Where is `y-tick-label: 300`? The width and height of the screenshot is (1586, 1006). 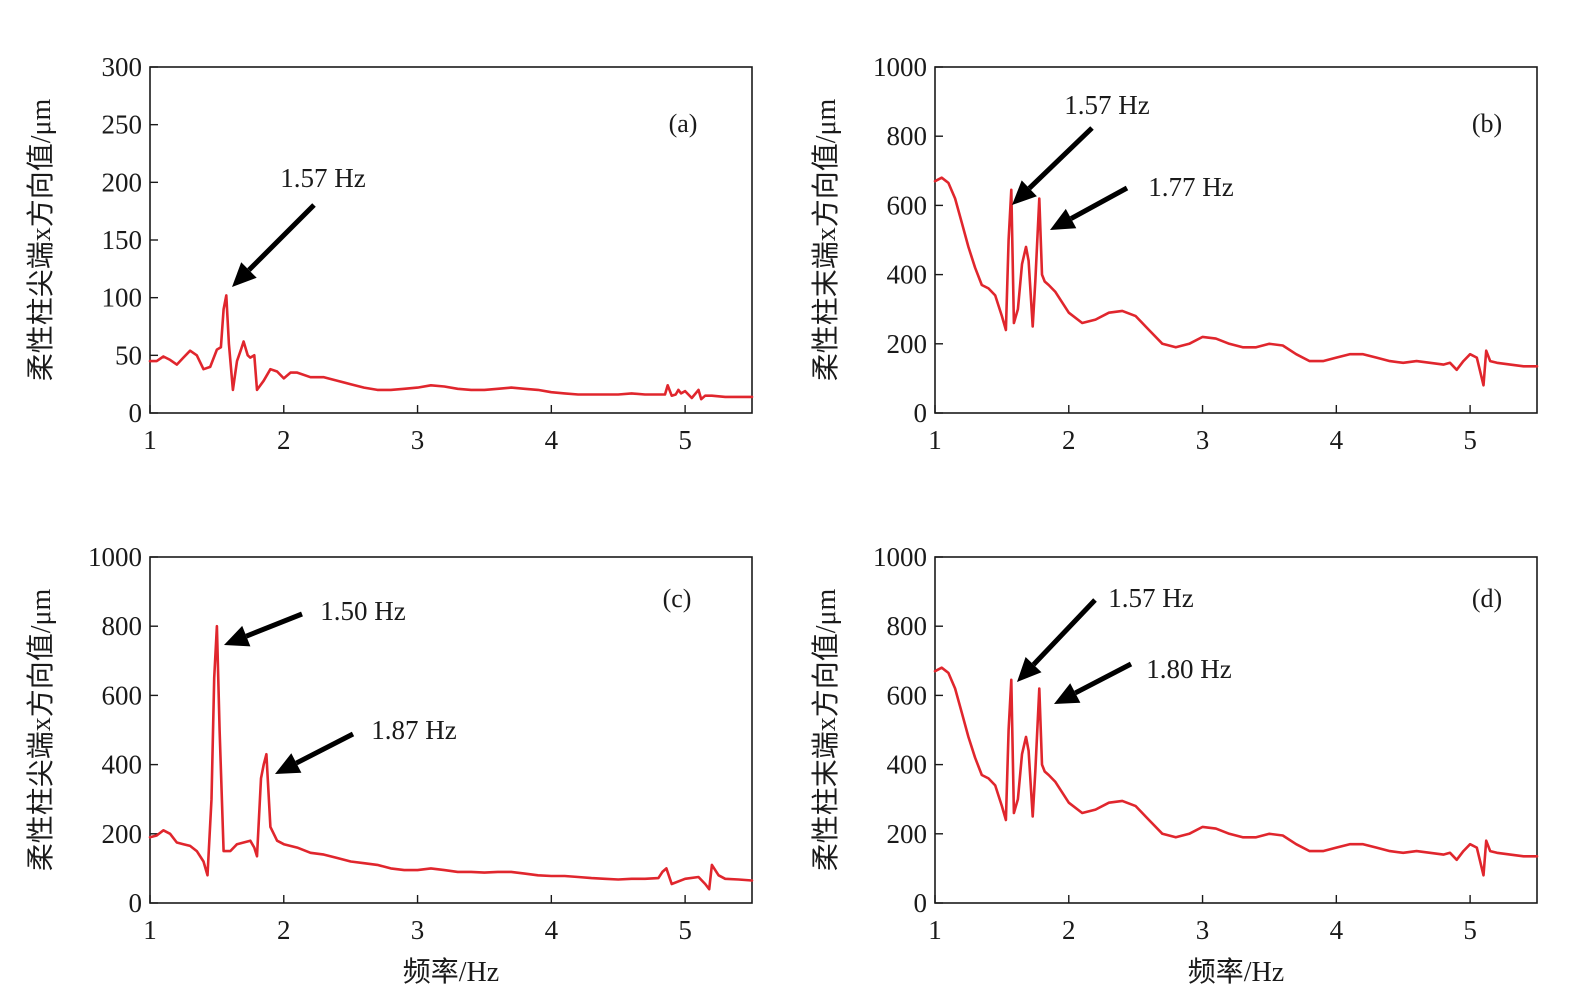
y-tick-label: 300 is located at coordinates (122, 67).